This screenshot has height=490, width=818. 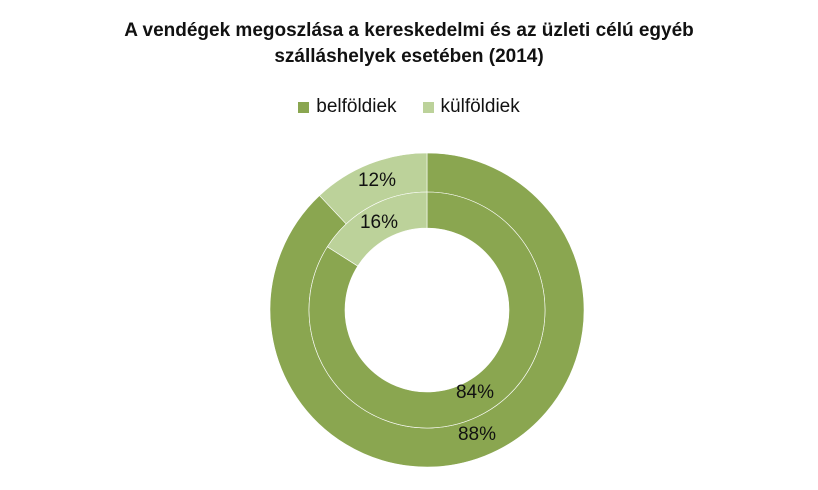 I want to click on legend-swatch-kulfoldiek, so click(x=428, y=107).